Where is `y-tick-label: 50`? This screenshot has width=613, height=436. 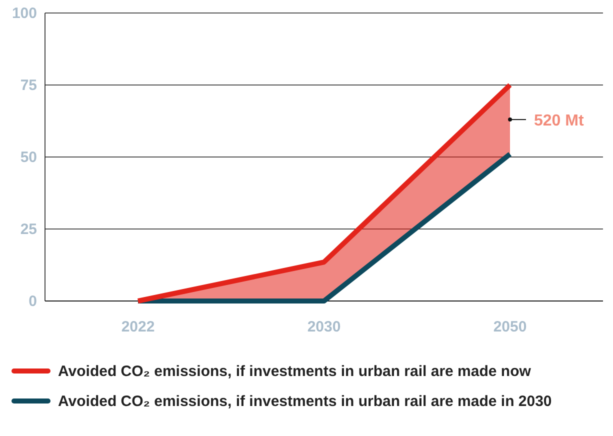 y-tick-label: 50 is located at coordinates (28, 157).